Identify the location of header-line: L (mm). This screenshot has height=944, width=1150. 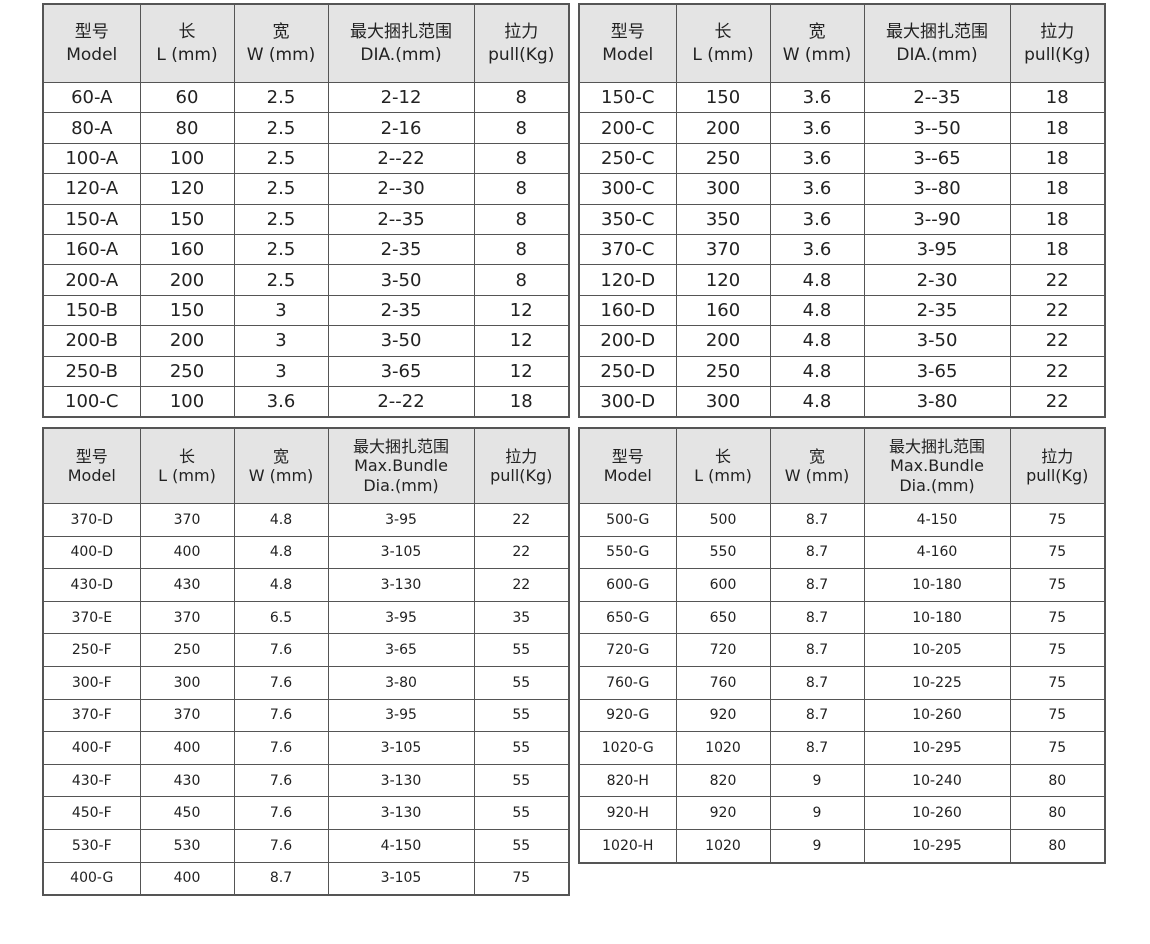
(187, 475).